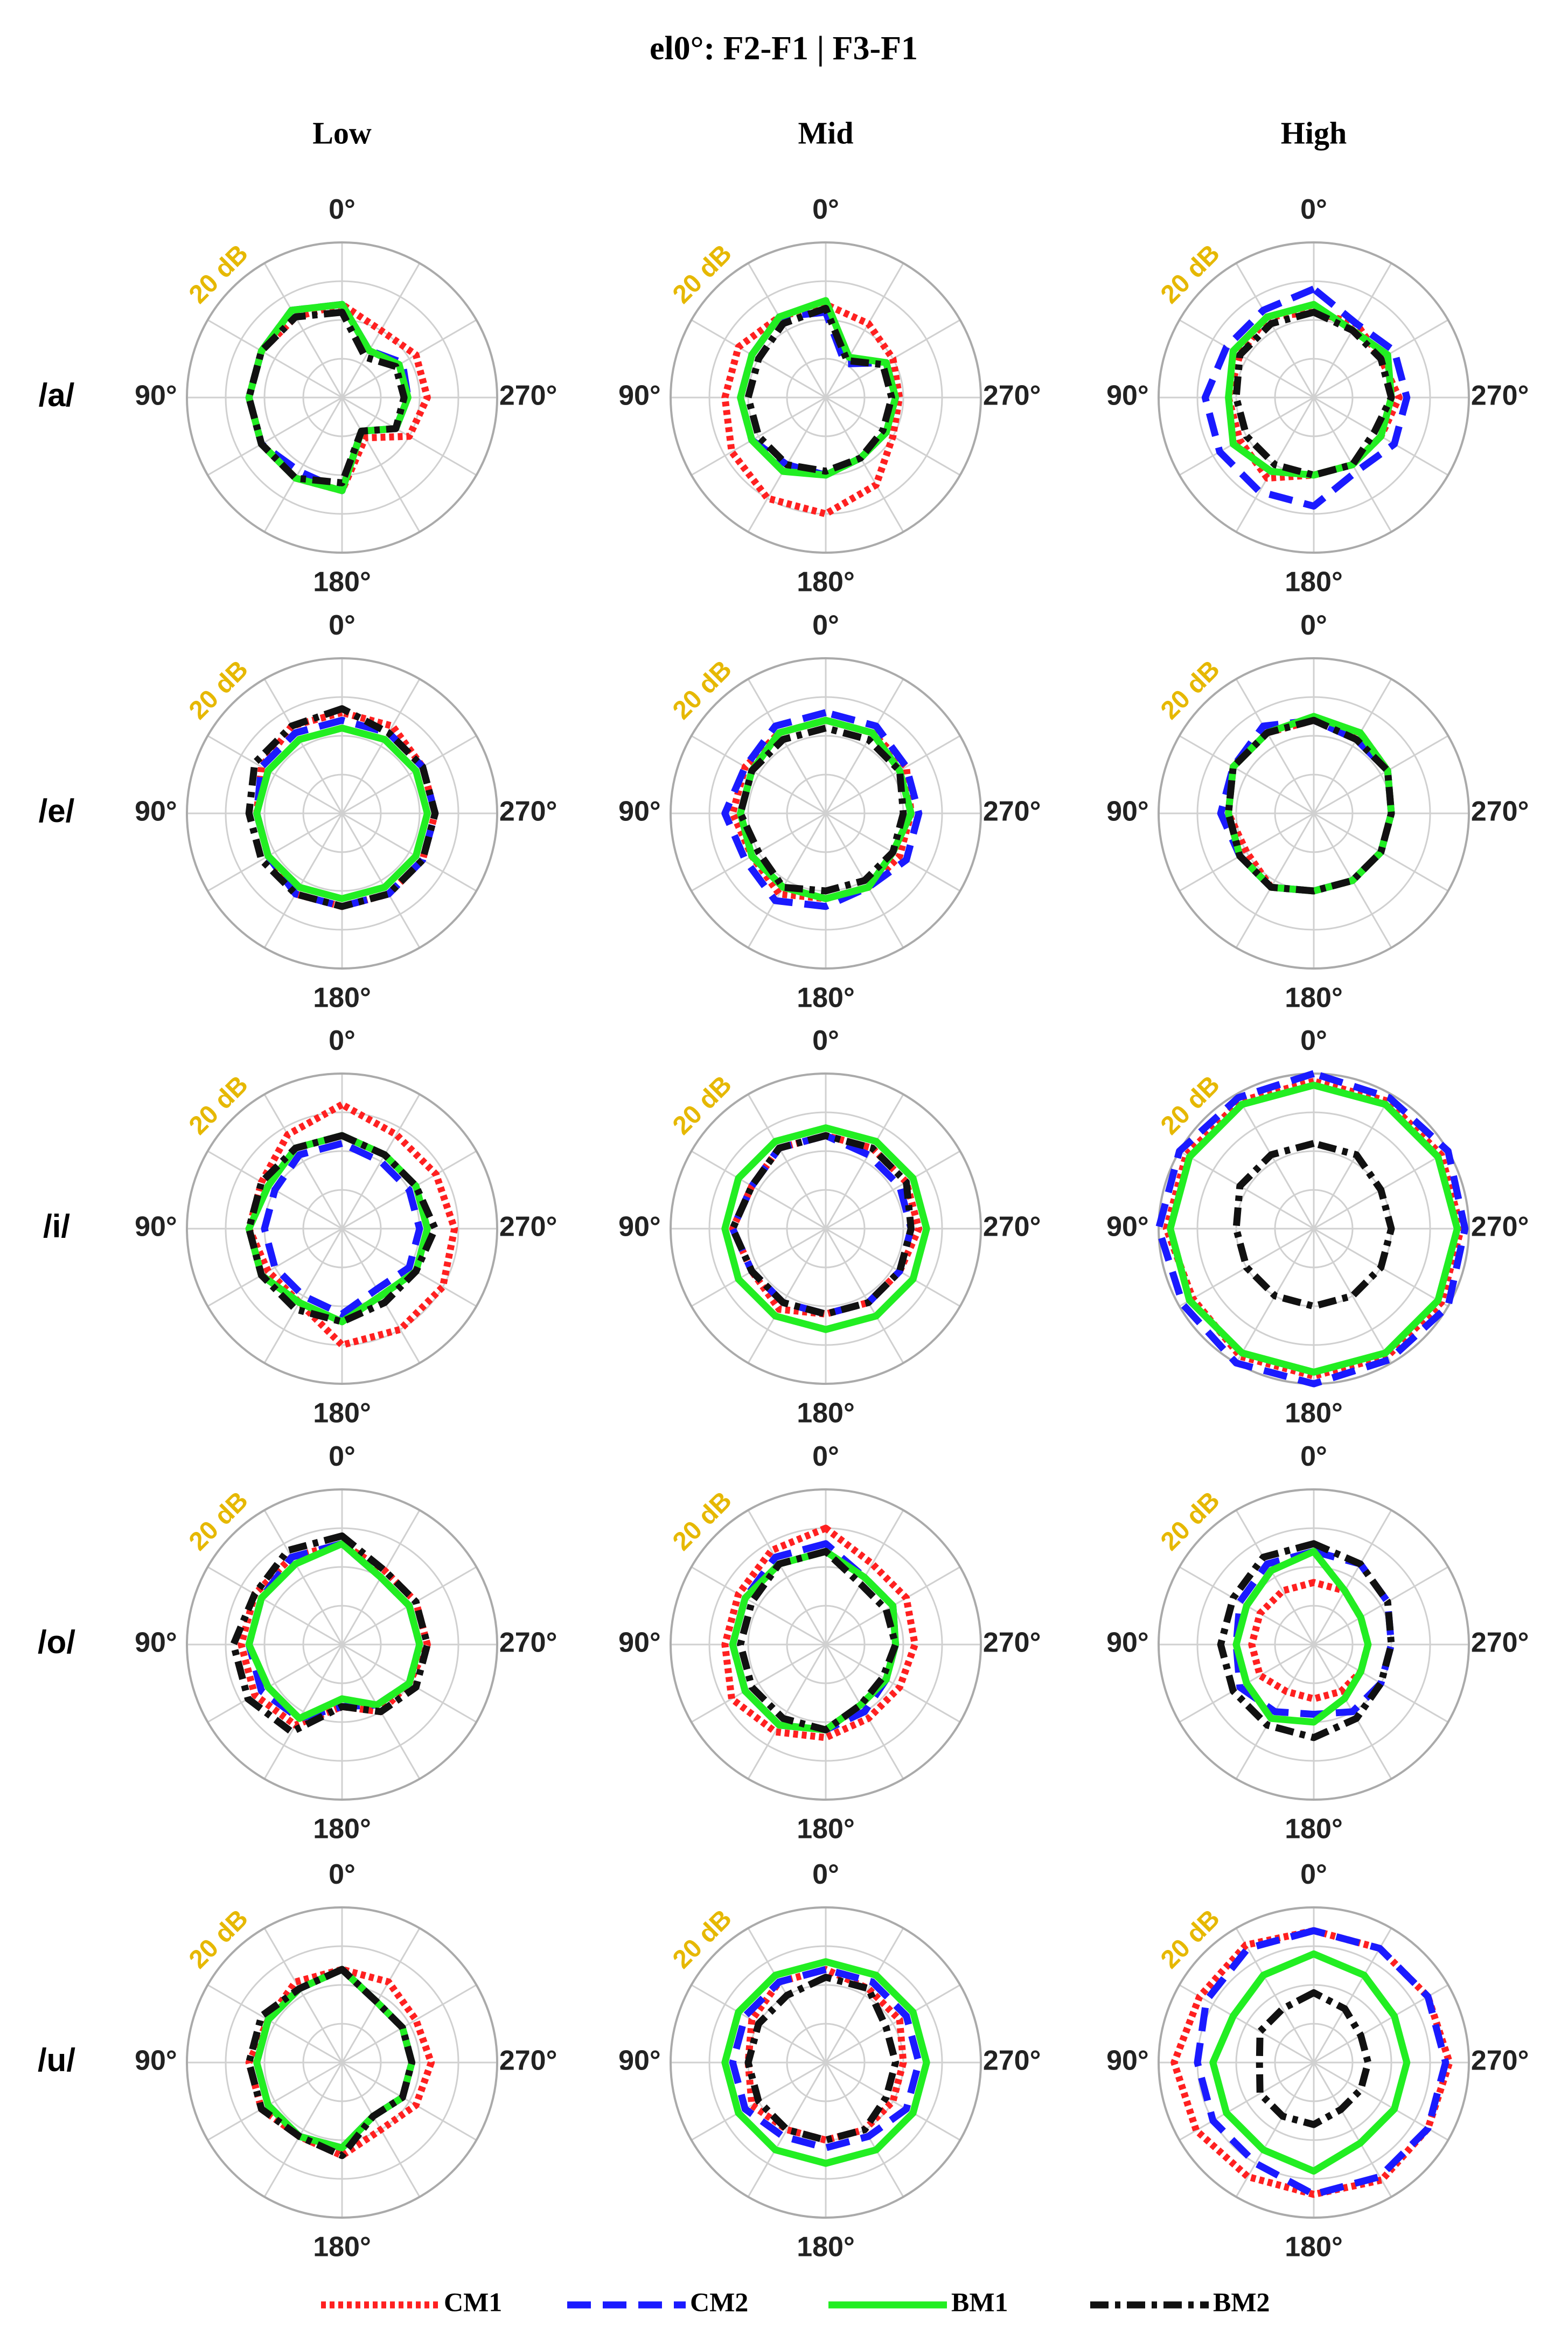  Describe the element at coordinates (56, 2060) in the screenshot. I see `row-label: /u/` at that location.